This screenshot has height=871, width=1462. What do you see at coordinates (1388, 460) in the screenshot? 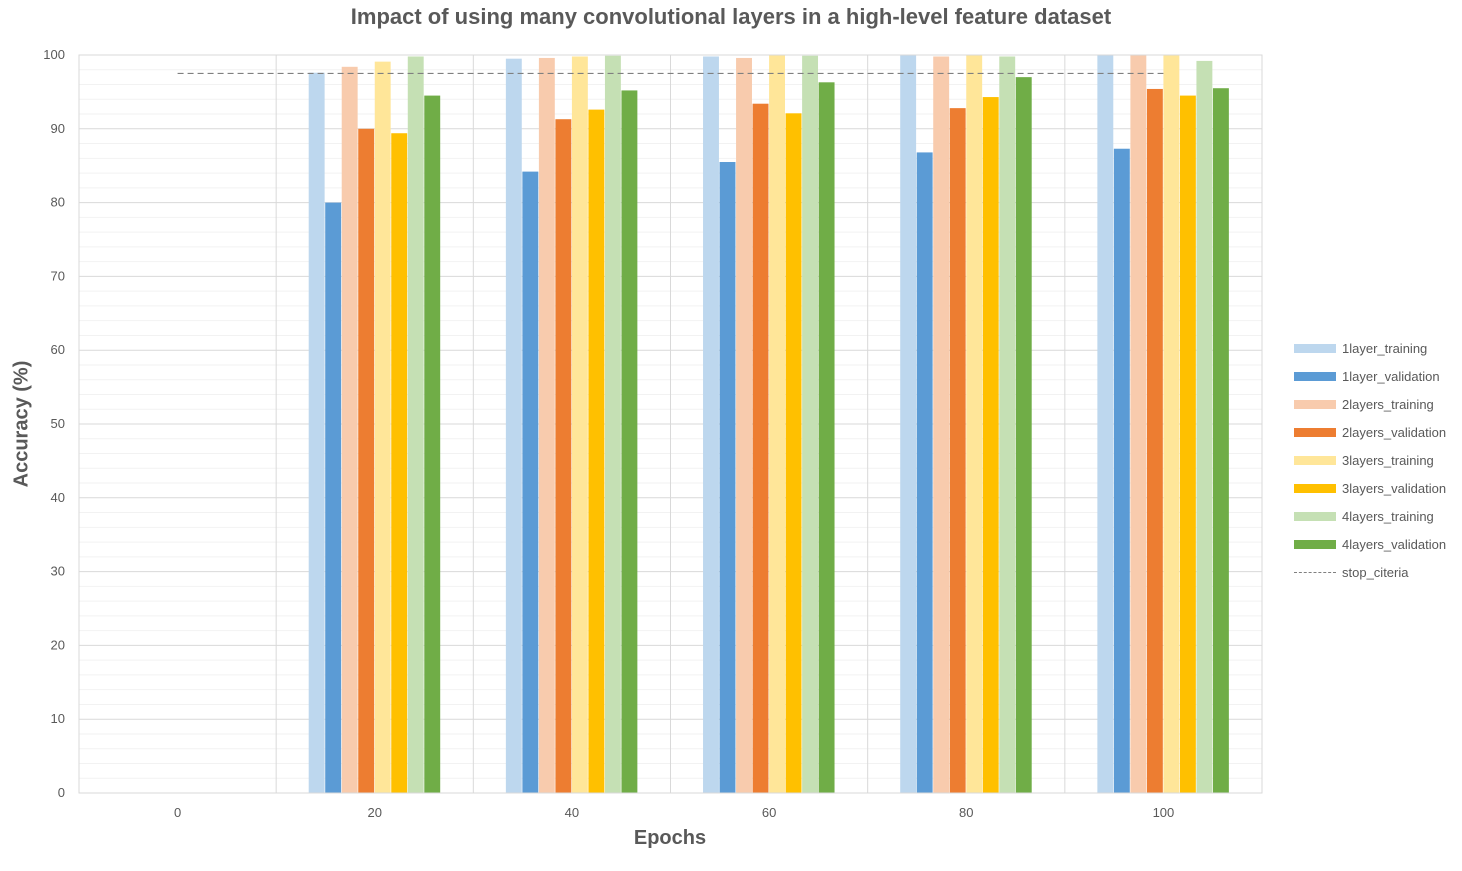
I see `legend-label: 3layers_training` at bounding box center [1388, 460].